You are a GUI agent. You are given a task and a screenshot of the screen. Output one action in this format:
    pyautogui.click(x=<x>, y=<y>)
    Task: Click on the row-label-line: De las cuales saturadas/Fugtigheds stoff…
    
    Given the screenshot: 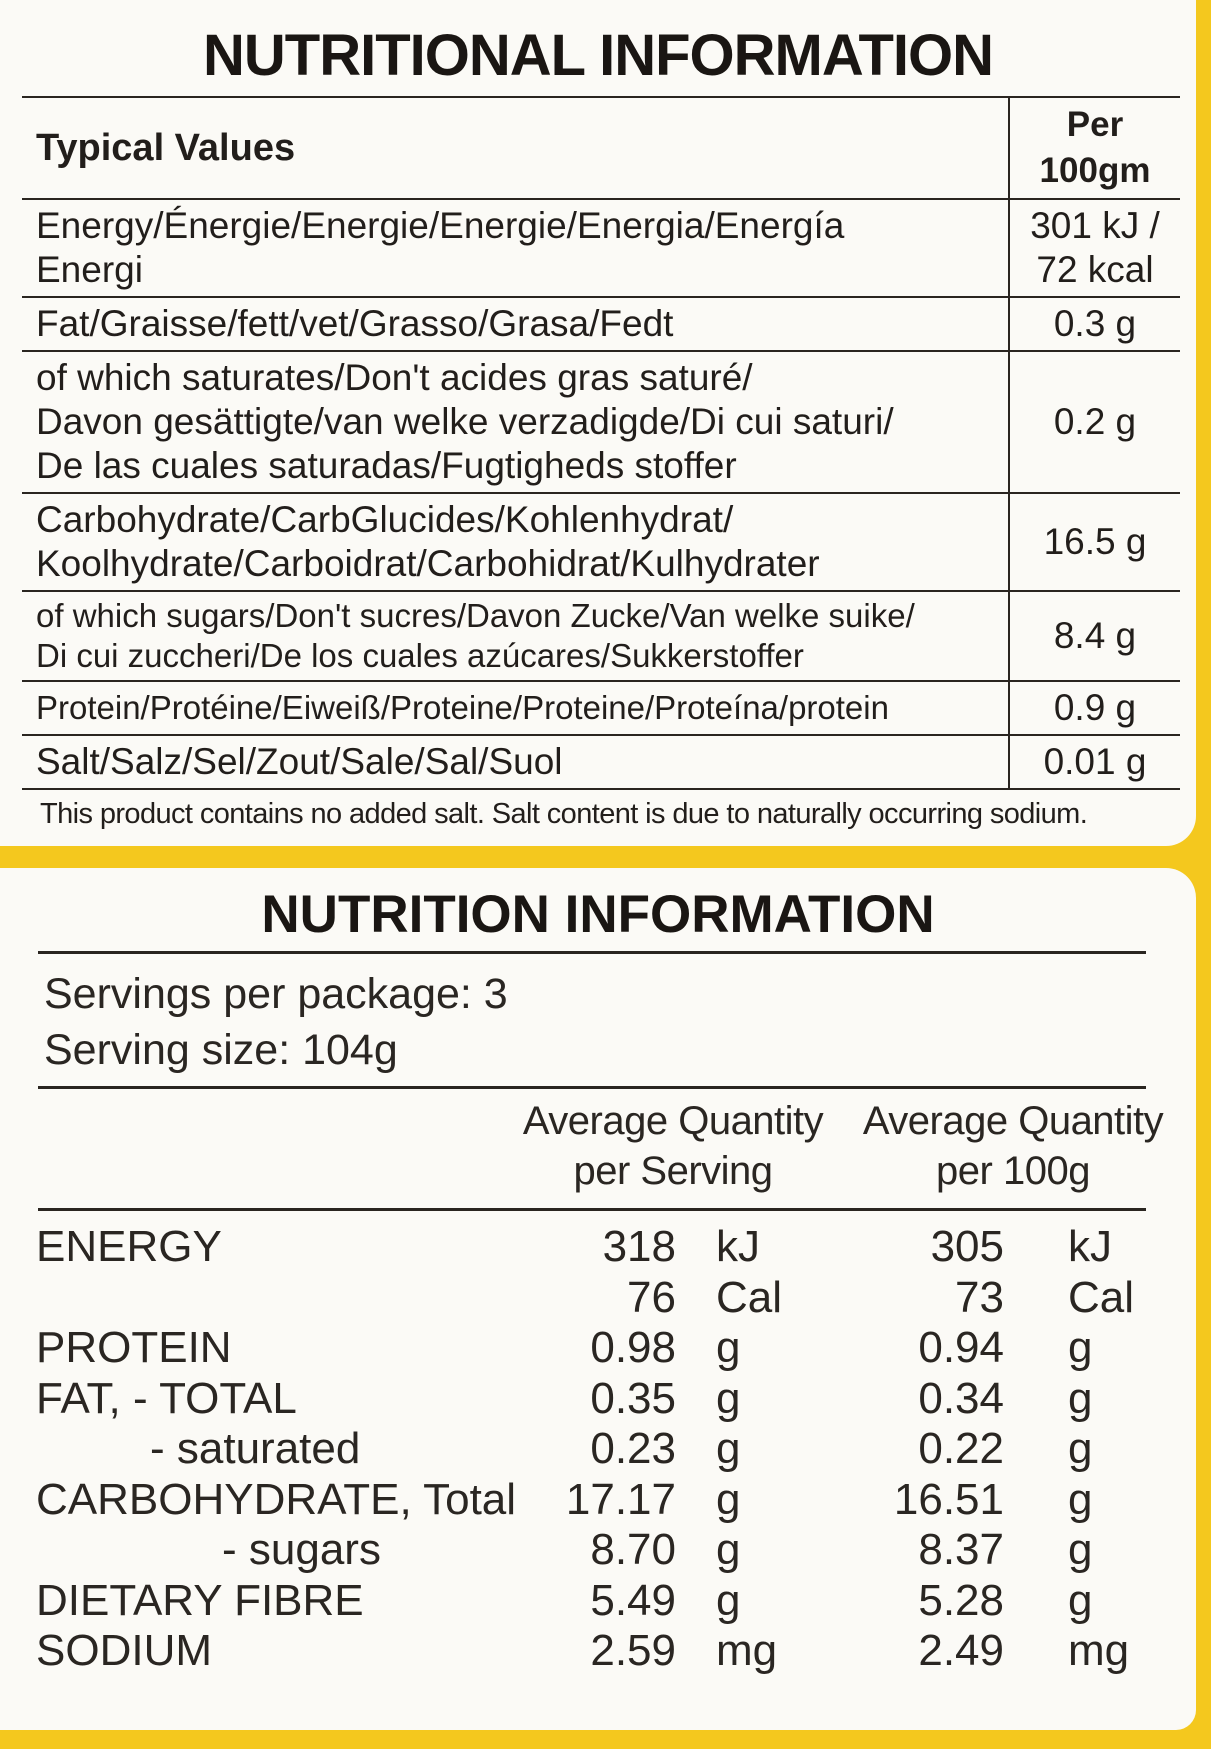 What is the action you would take?
    pyautogui.click(x=386, y=465)
    